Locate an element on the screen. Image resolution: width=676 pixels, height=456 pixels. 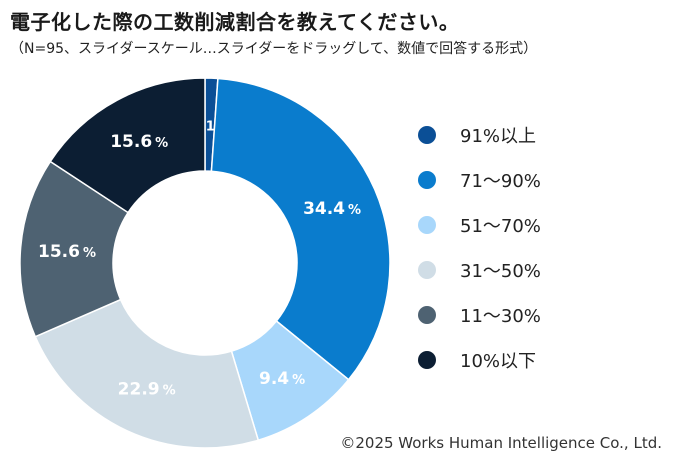
legend-label: 51〜70% is located at coordinates (500, 226).